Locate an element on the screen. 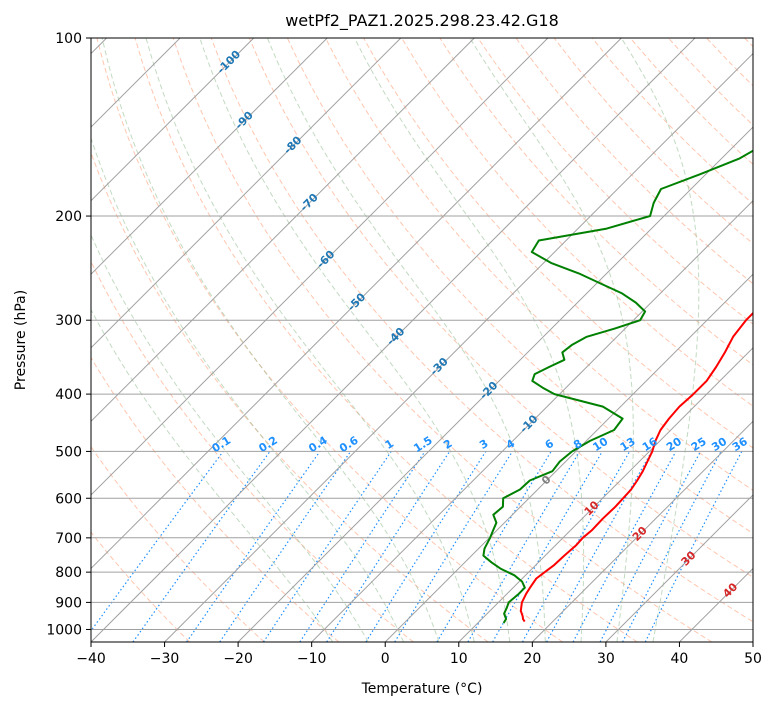 This screenshot has height=708, width=775. y-tick-label: 1000 is located at coordinates (64, 630).